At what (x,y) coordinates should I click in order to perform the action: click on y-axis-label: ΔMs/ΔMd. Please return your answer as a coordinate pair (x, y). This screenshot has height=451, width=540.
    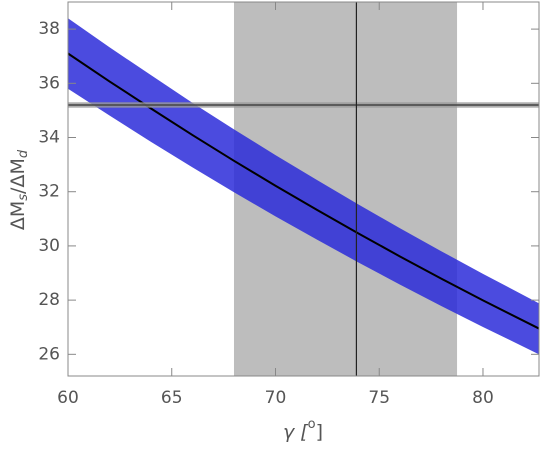
    Looking at the image, I should click on (19, 189).